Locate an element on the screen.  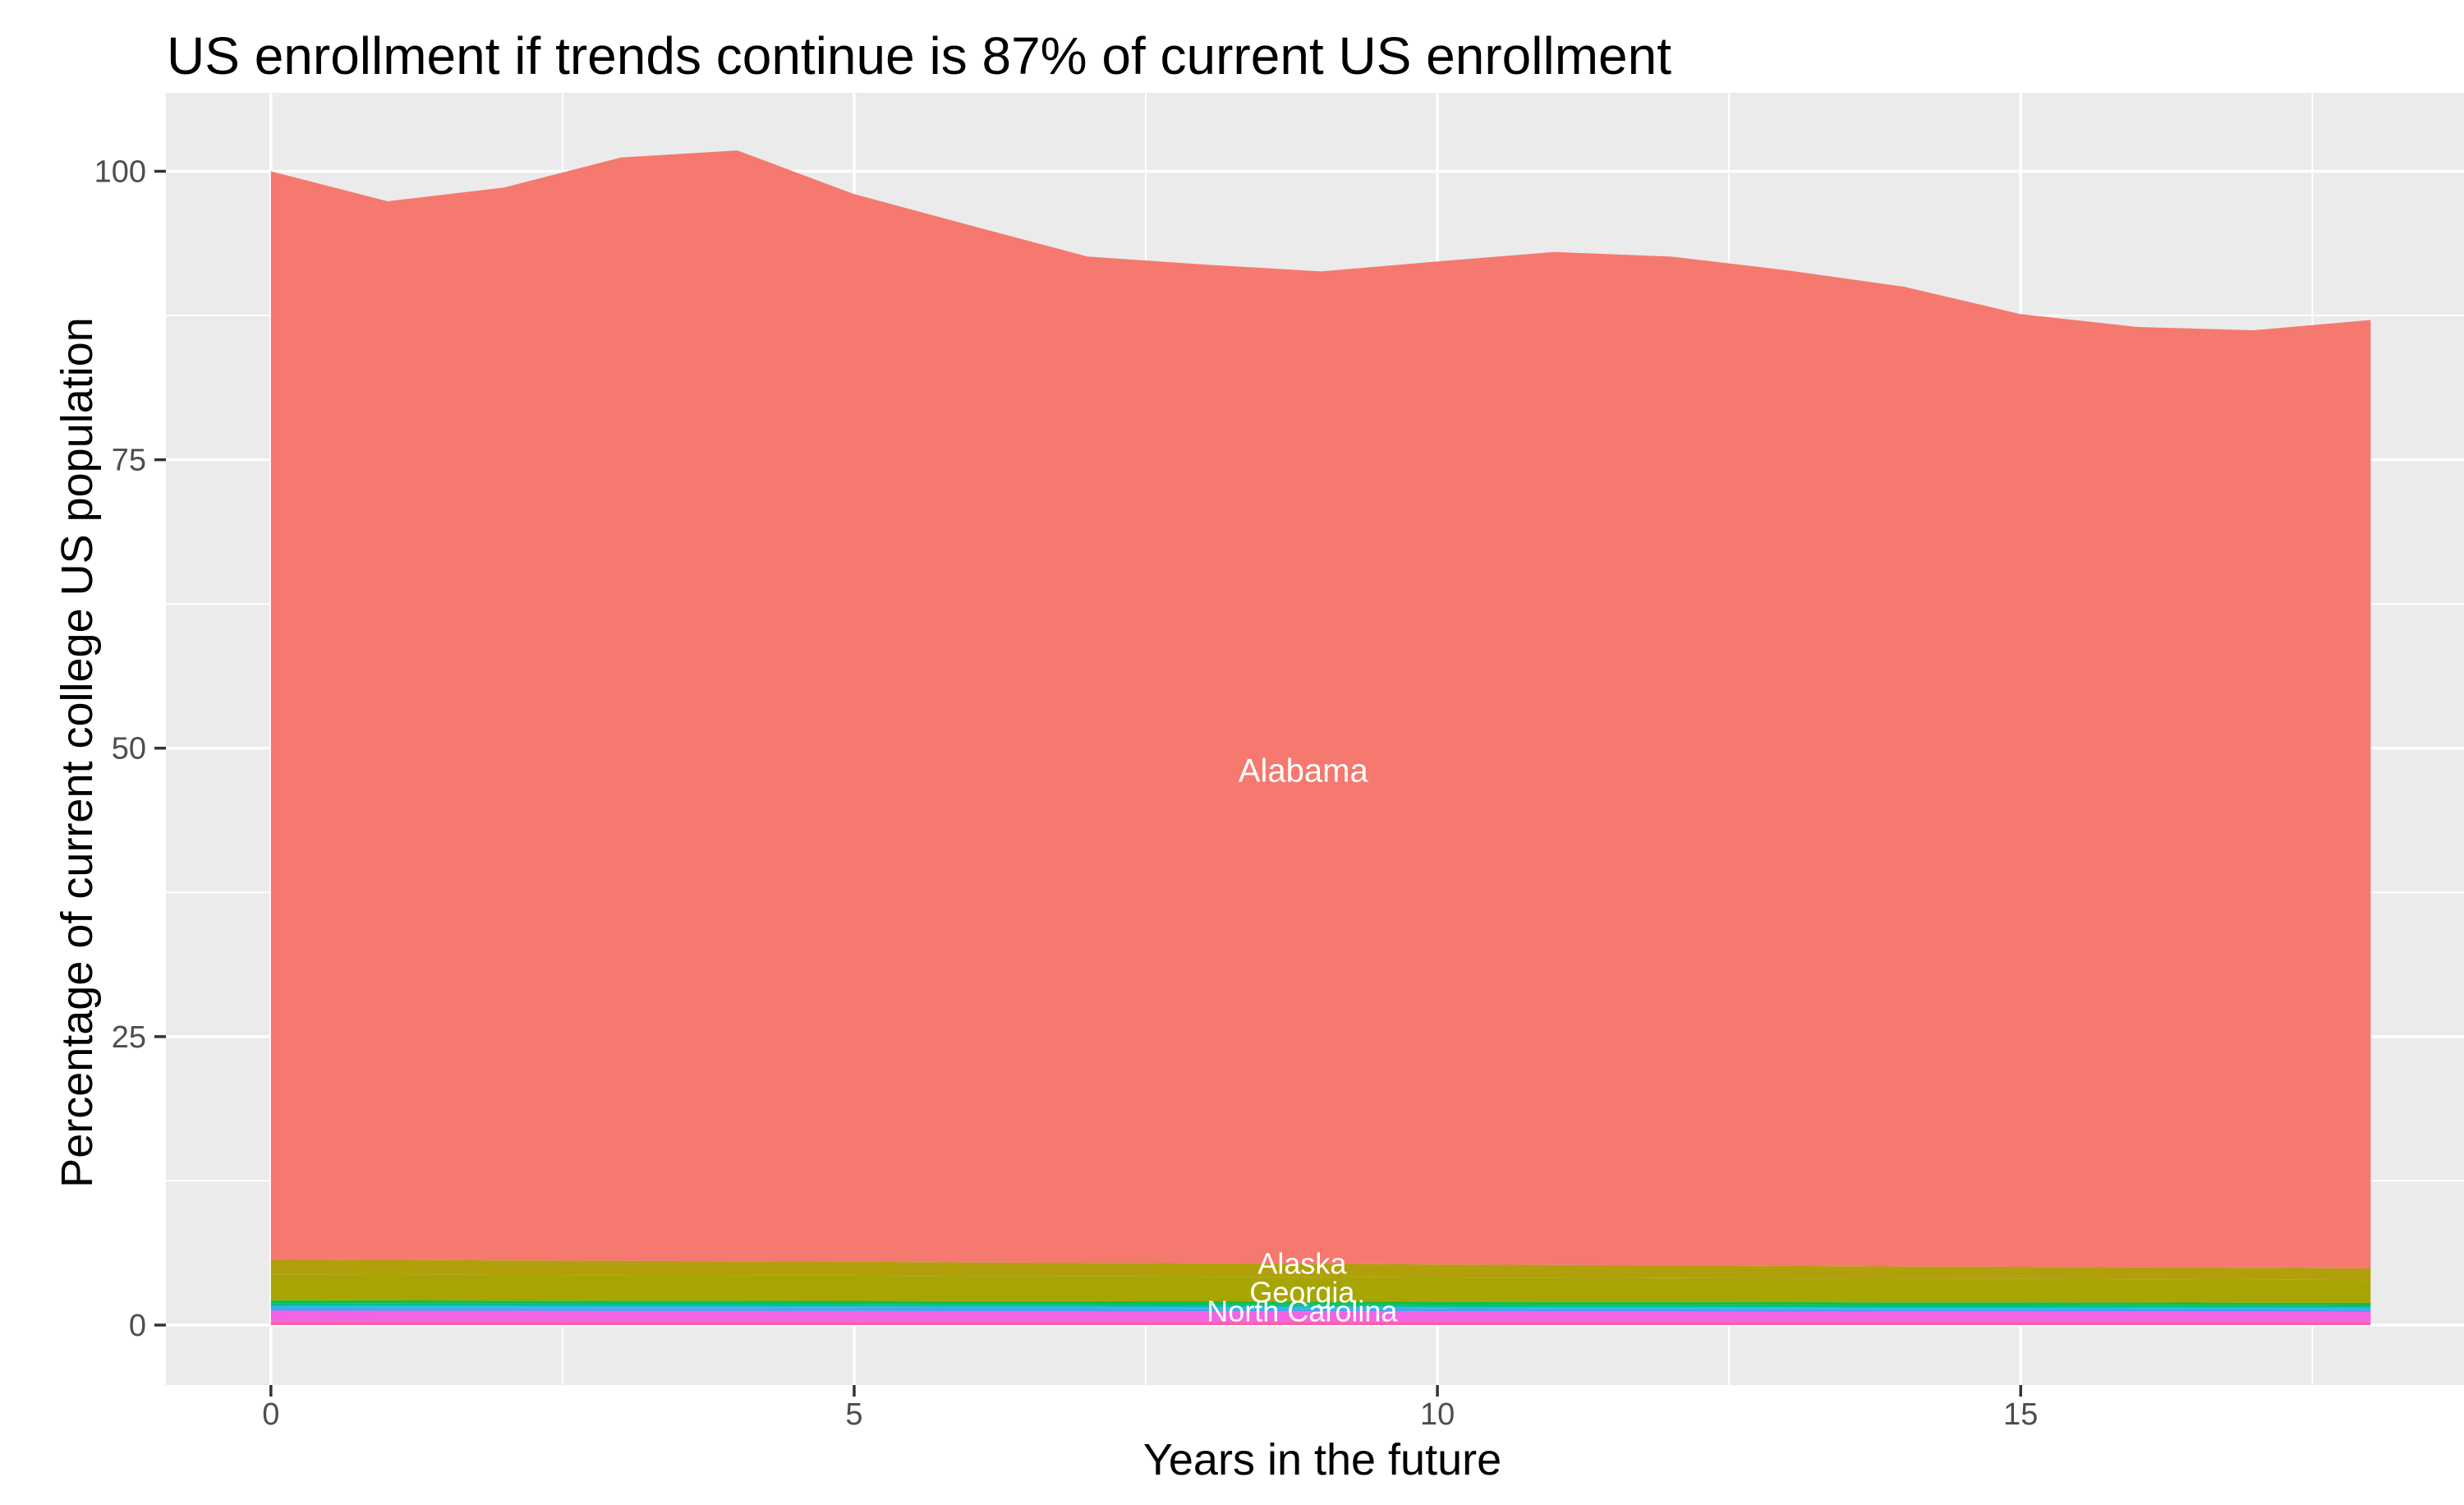
x-tick-label: 10 is located at coordinates (1437, 1414).